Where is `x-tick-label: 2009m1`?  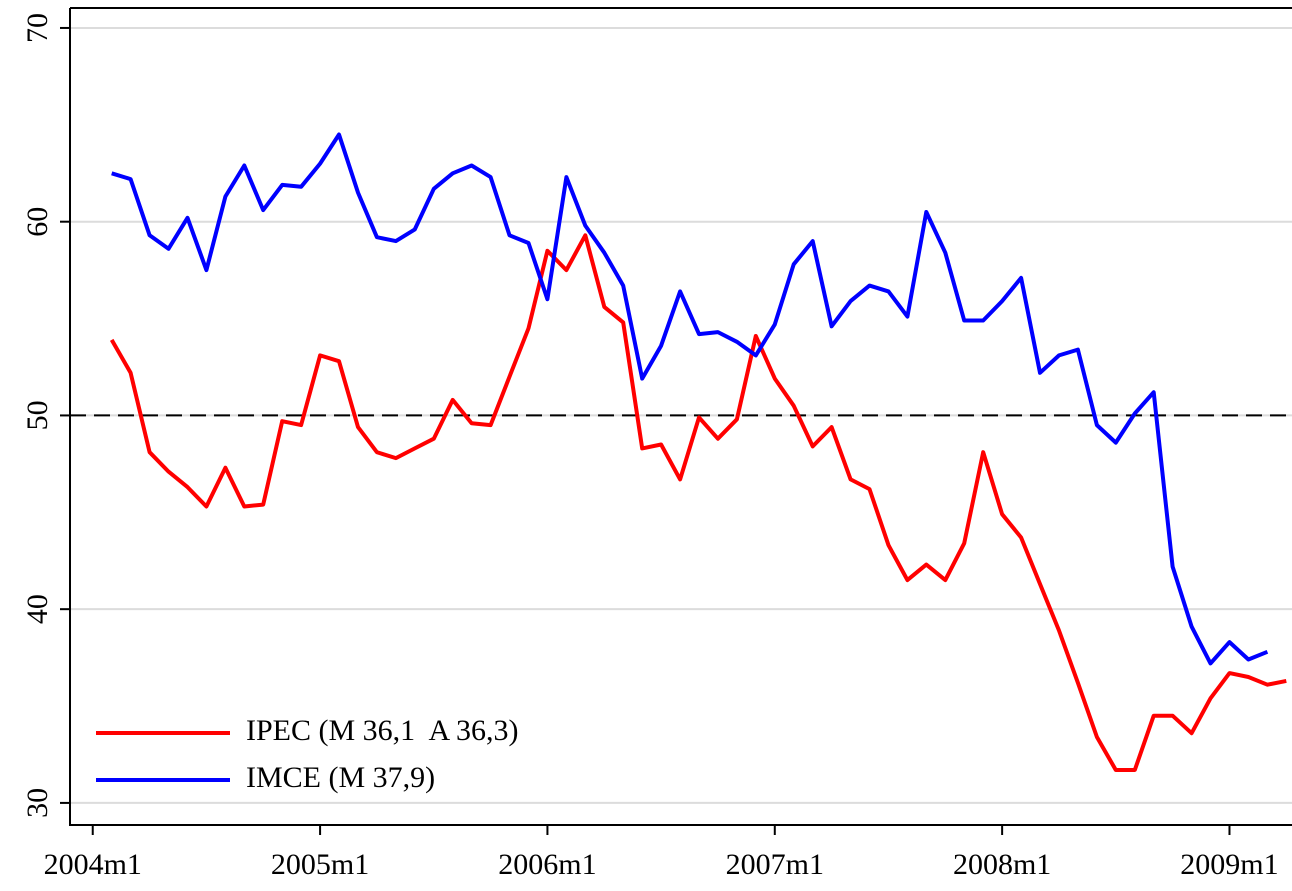
x-tick-label: 2009m1 is located at coordinates (1229, 864).